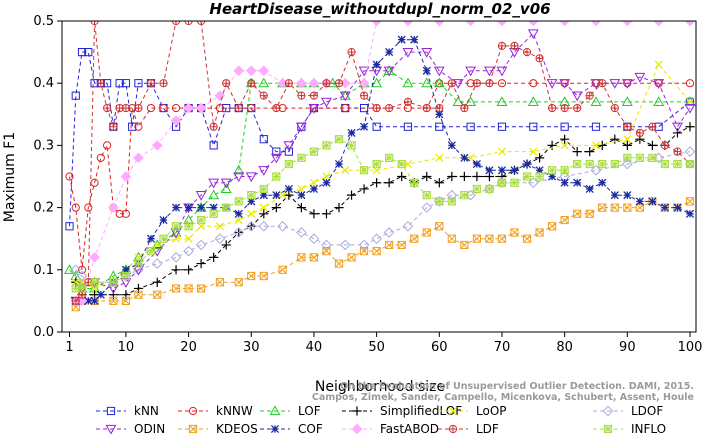 Image resolution: width=702 pixels, height=434 pixels. What do you see at coordinates (439, 347) in the screenshot?
I see `x-tick-label: 60` at bounding box center [439, 347].